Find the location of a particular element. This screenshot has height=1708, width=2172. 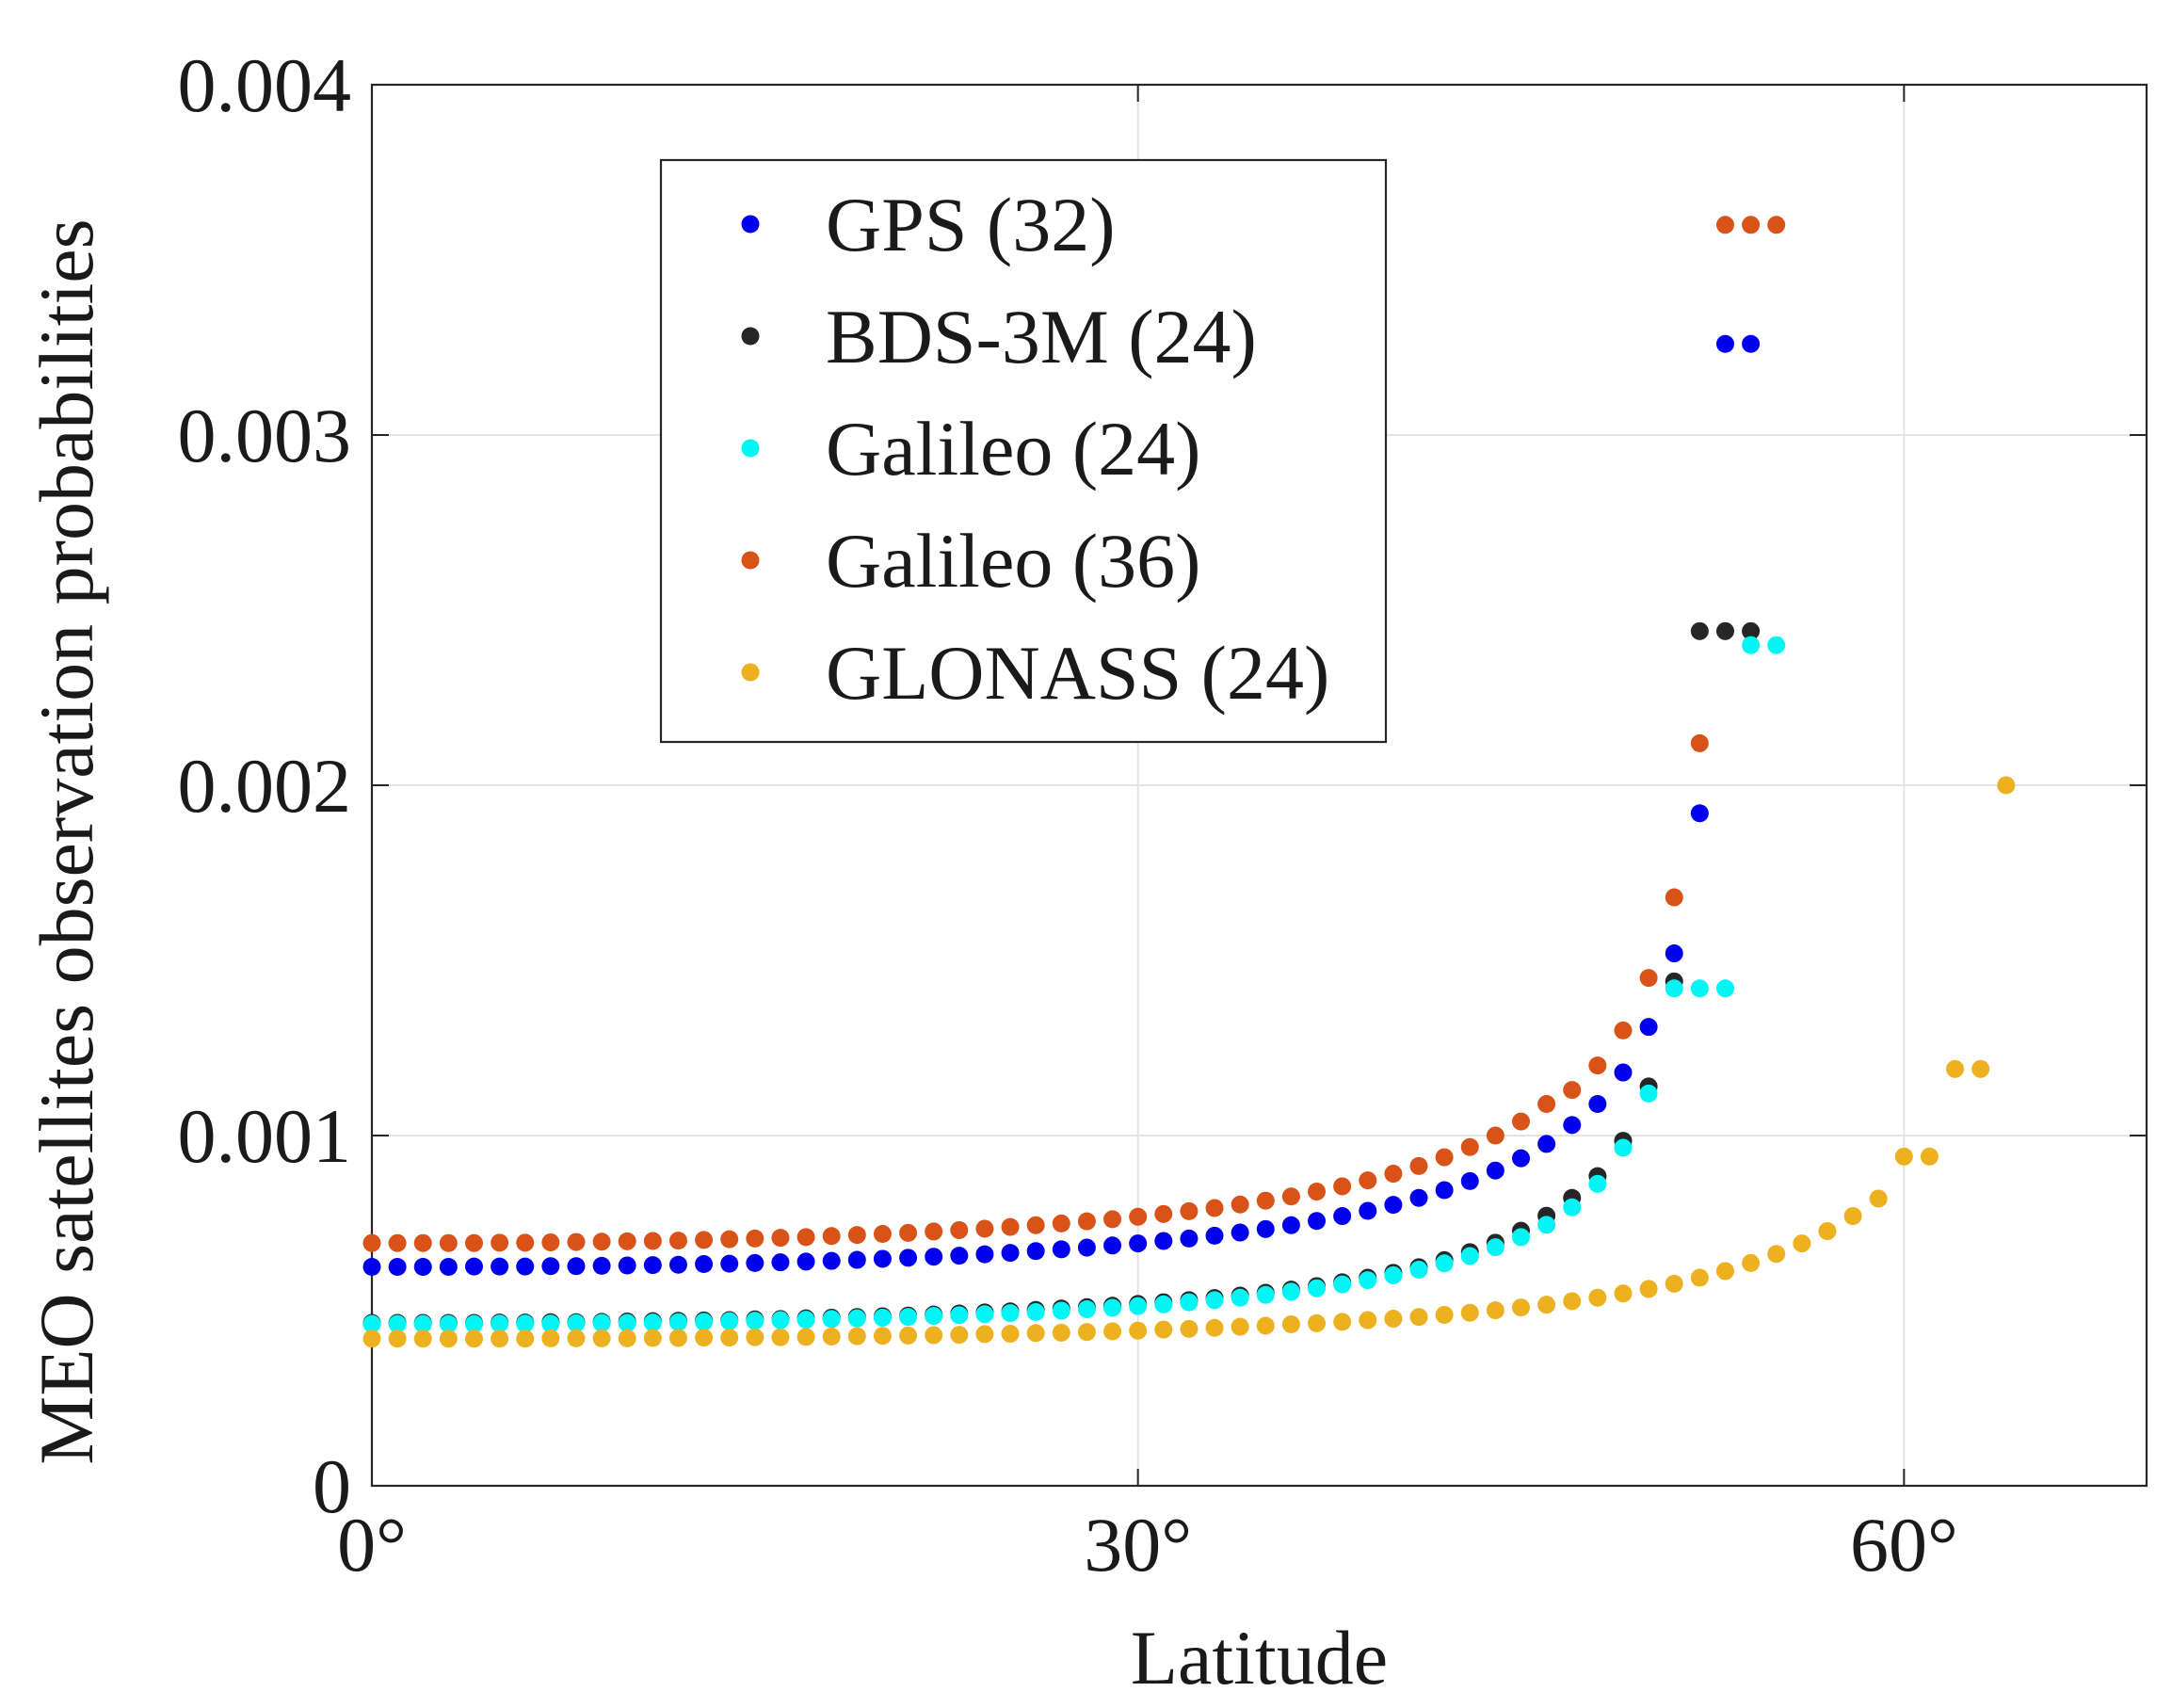

legend-box is located at coordinates (1024, 451).